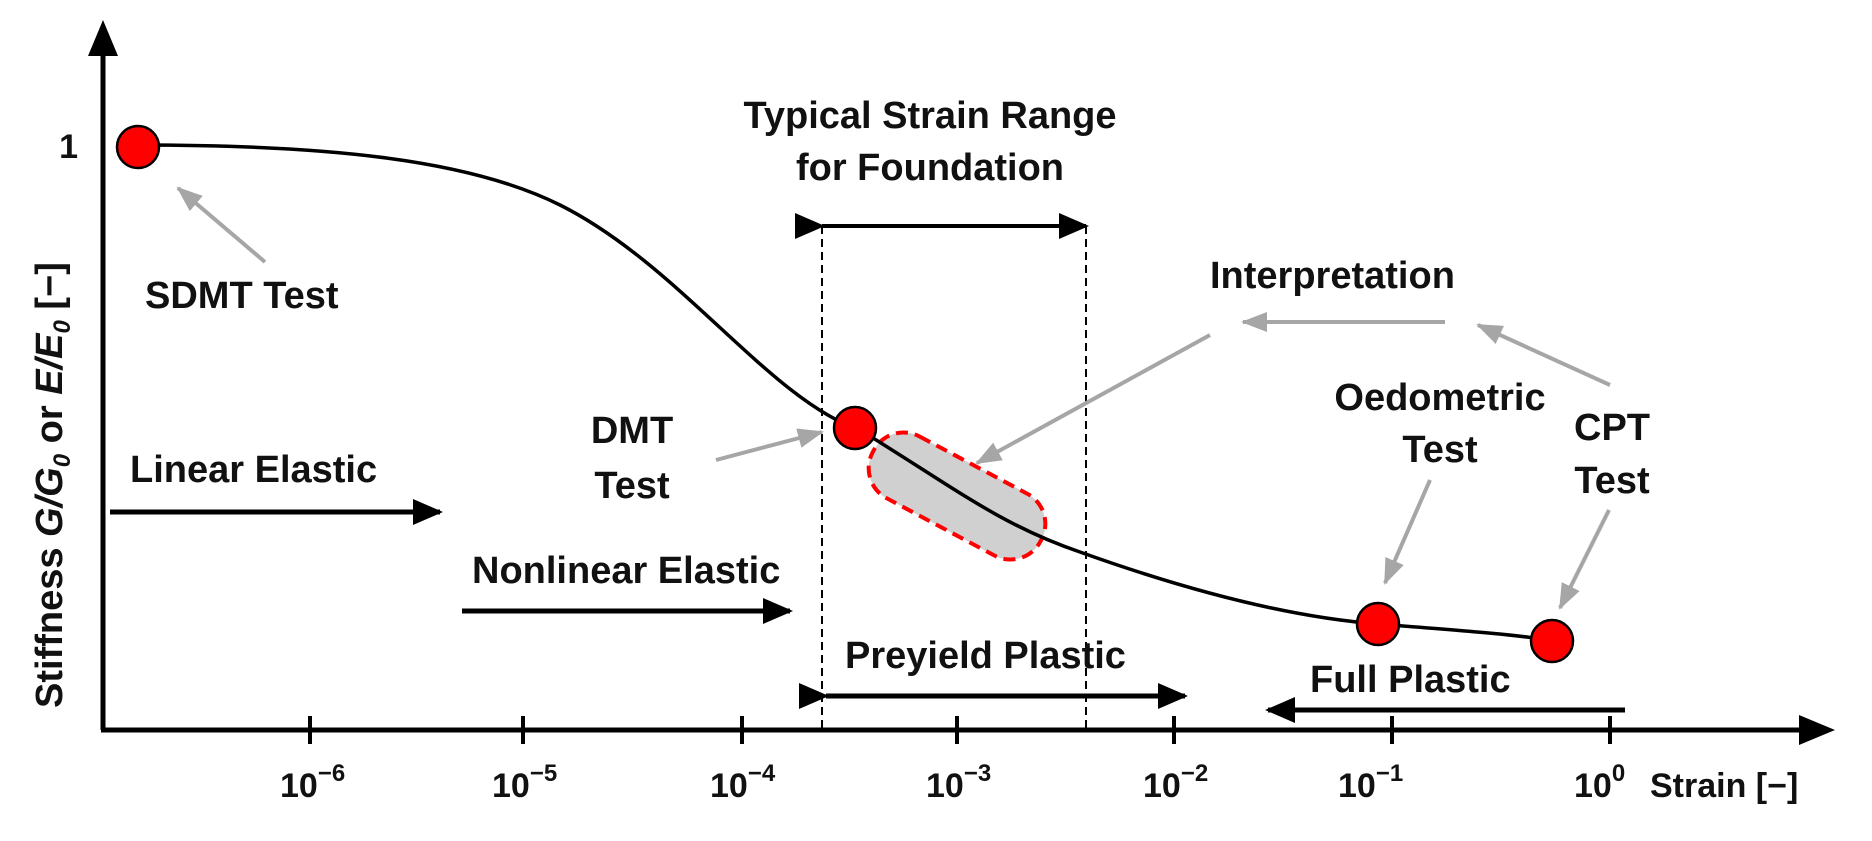  What do you see at coordinates (1612, 428) in the screenshot?
I see `cpt-label-line1: CPT` at bounding box center [1612, 428].